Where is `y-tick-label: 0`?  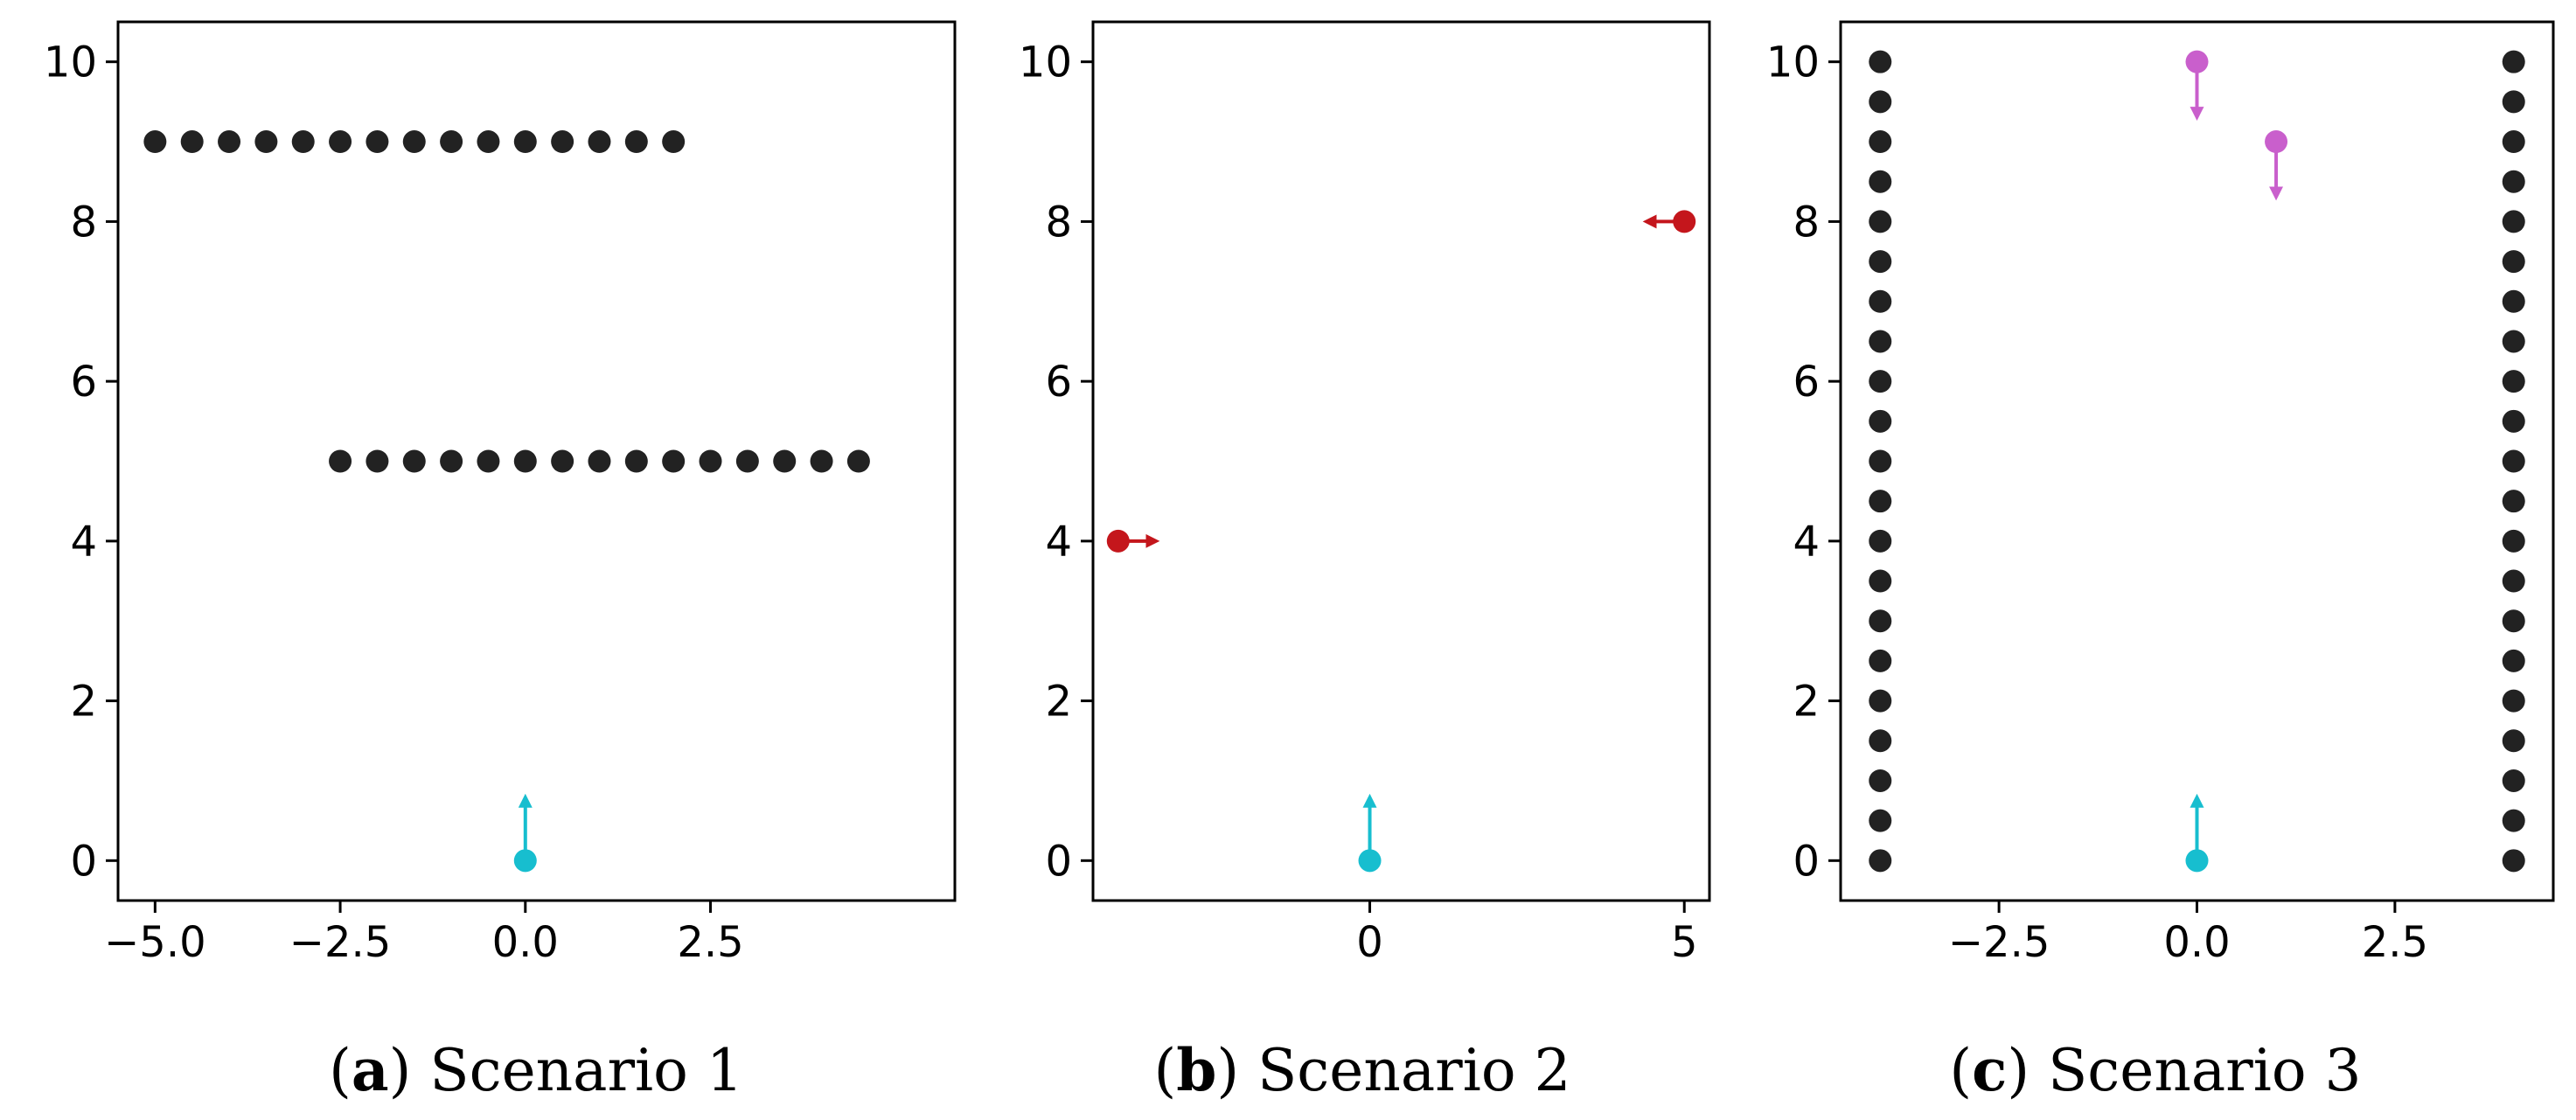 y-tick-label: 0 is located at coordinates (1058, 861).